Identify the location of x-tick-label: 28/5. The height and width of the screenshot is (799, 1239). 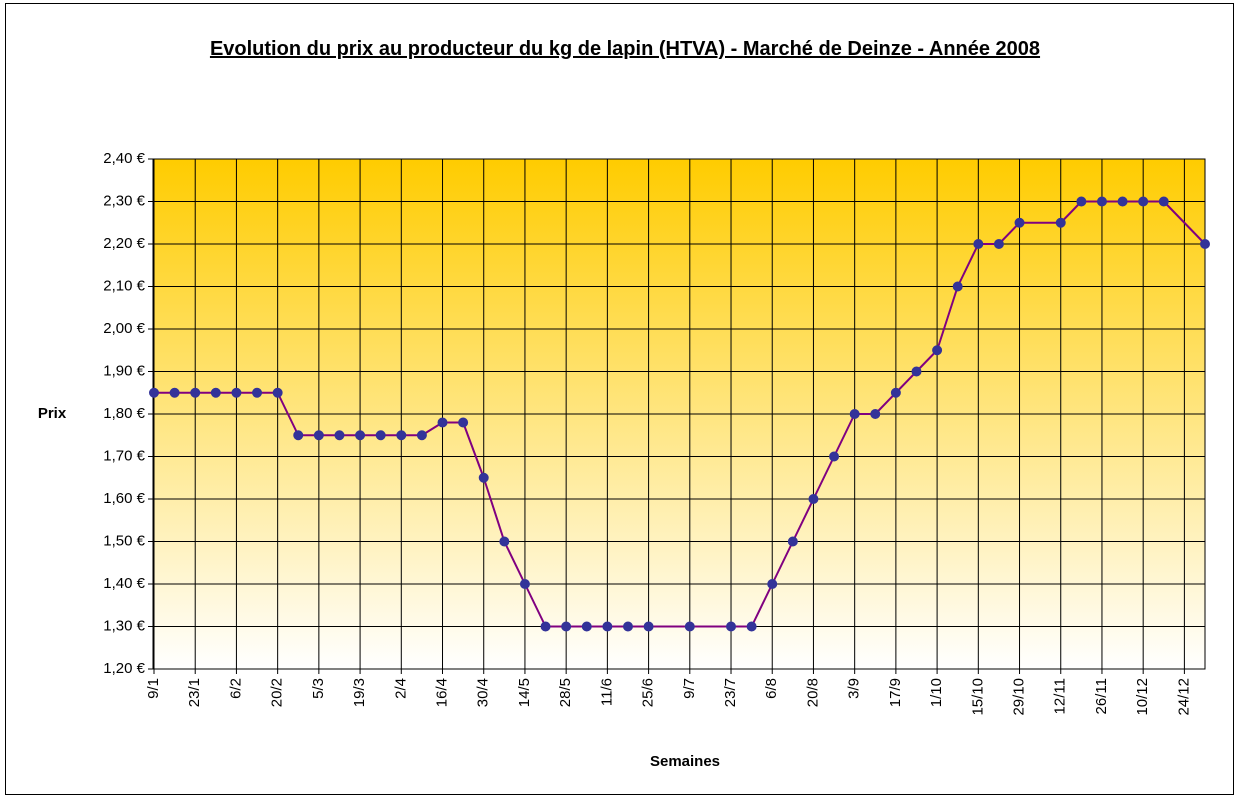
(565, 692).